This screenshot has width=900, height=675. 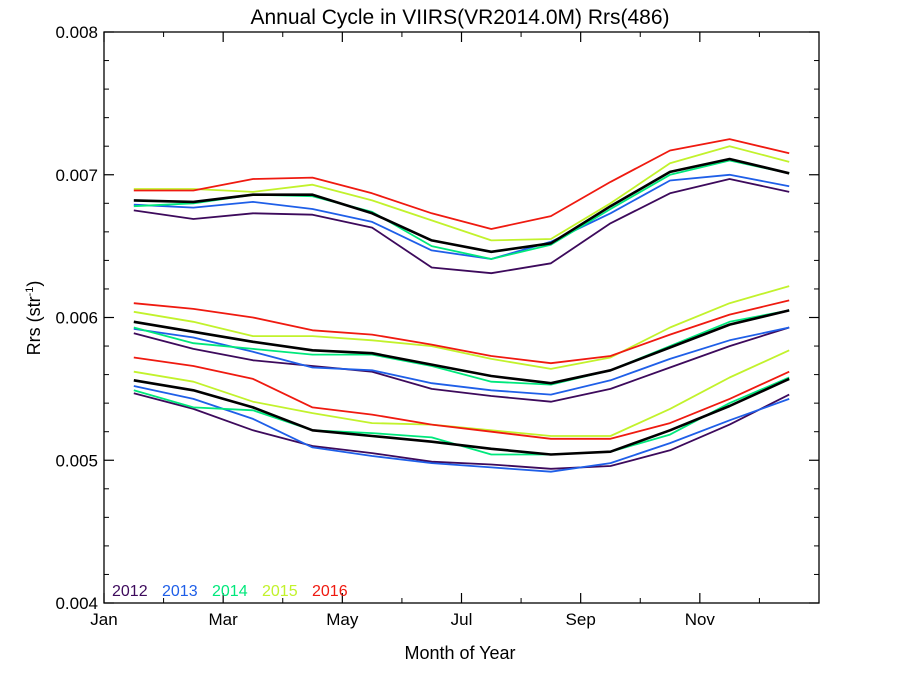 What do you see at coordinates (280, 591) in the screenshot?
I see `legend-entry-2015: 2015` at bounding box center [280, 591].